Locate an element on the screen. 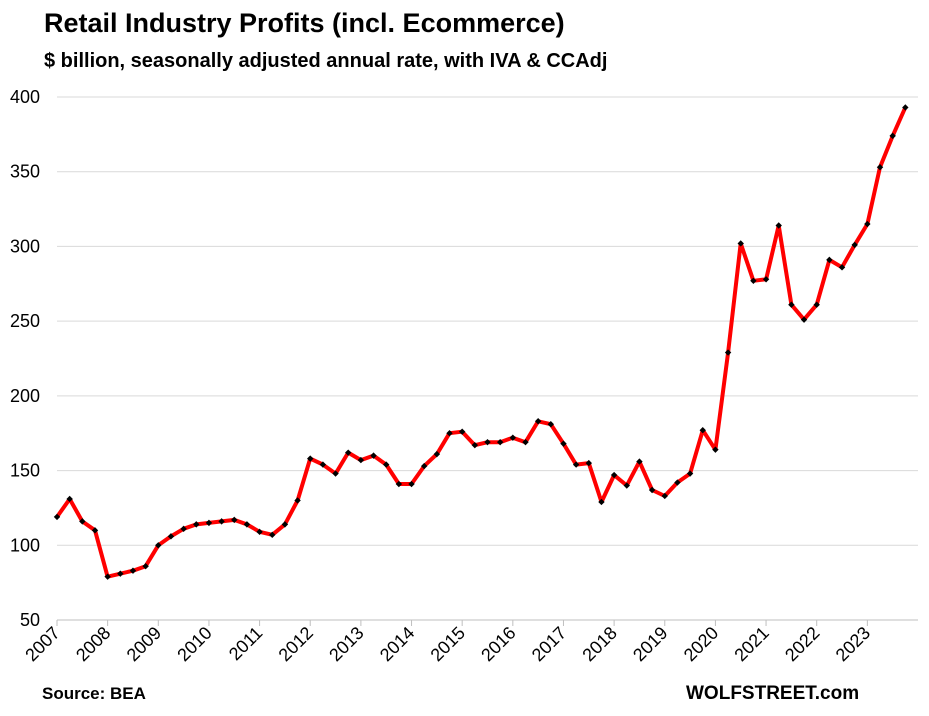 Image resolution: width=929 pixels, height=716 pixels. x-tick-label: 2018 is located at coordinates (599, 644).